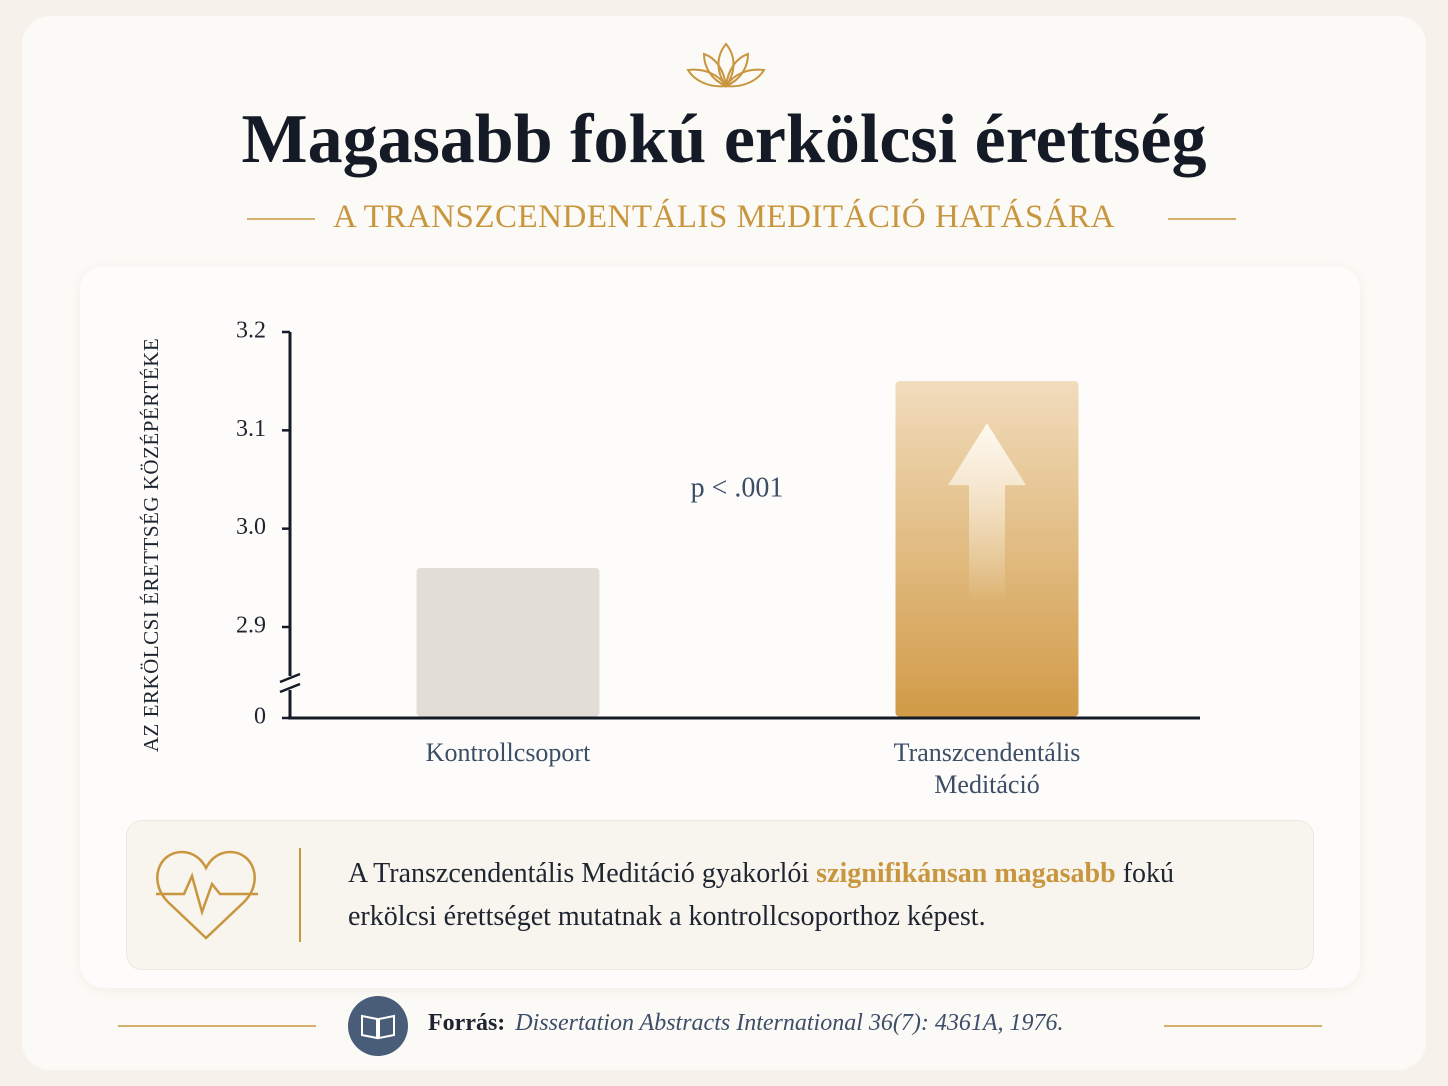 The height and width of the screenshot is (1086, 1448). Describe the element at coordinates (966, 873) in the screenshot. I see `callout-highlight: szignifikánsan magasabb` at that location.